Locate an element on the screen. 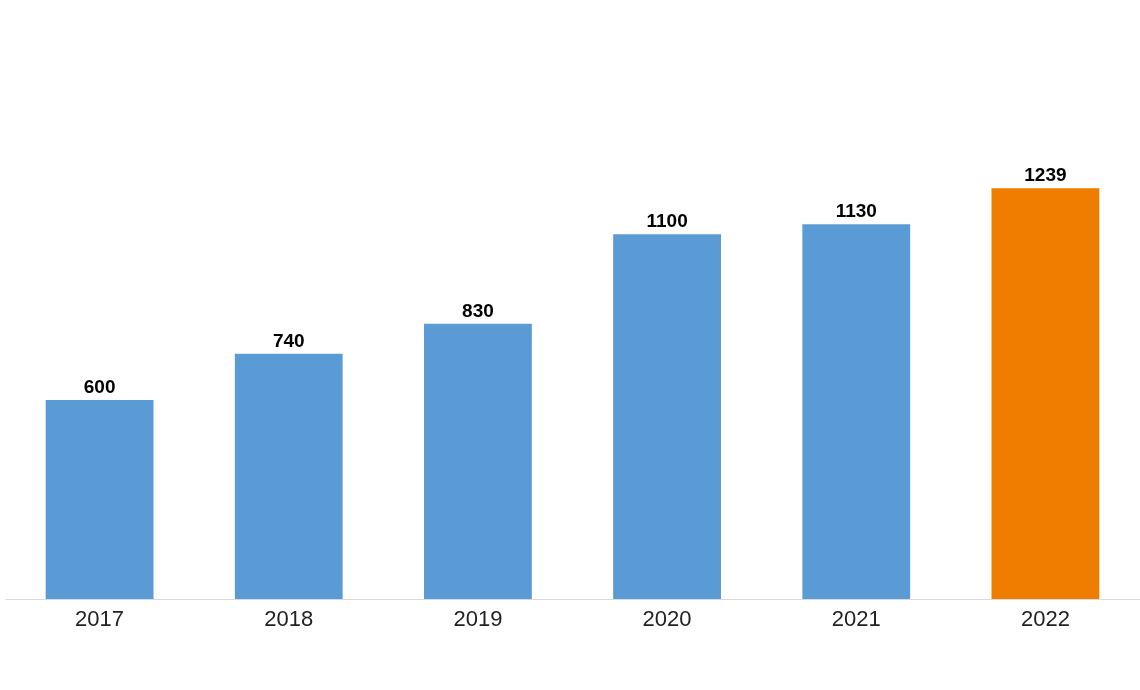 The width and height of the screenshot is (1140, 690). data-label: 600 is located at coordinates (99, 387).